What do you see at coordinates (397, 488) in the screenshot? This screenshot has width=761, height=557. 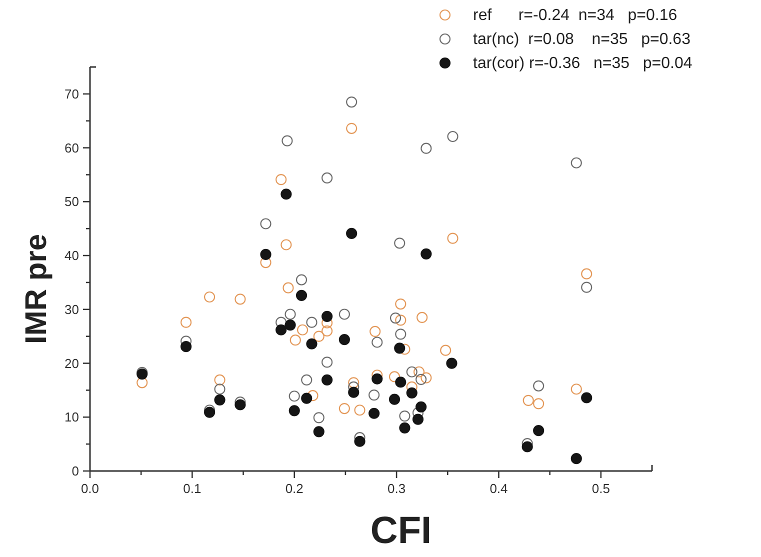 I see `x-tick-label: 0.3` at bounding box center [397, 488].